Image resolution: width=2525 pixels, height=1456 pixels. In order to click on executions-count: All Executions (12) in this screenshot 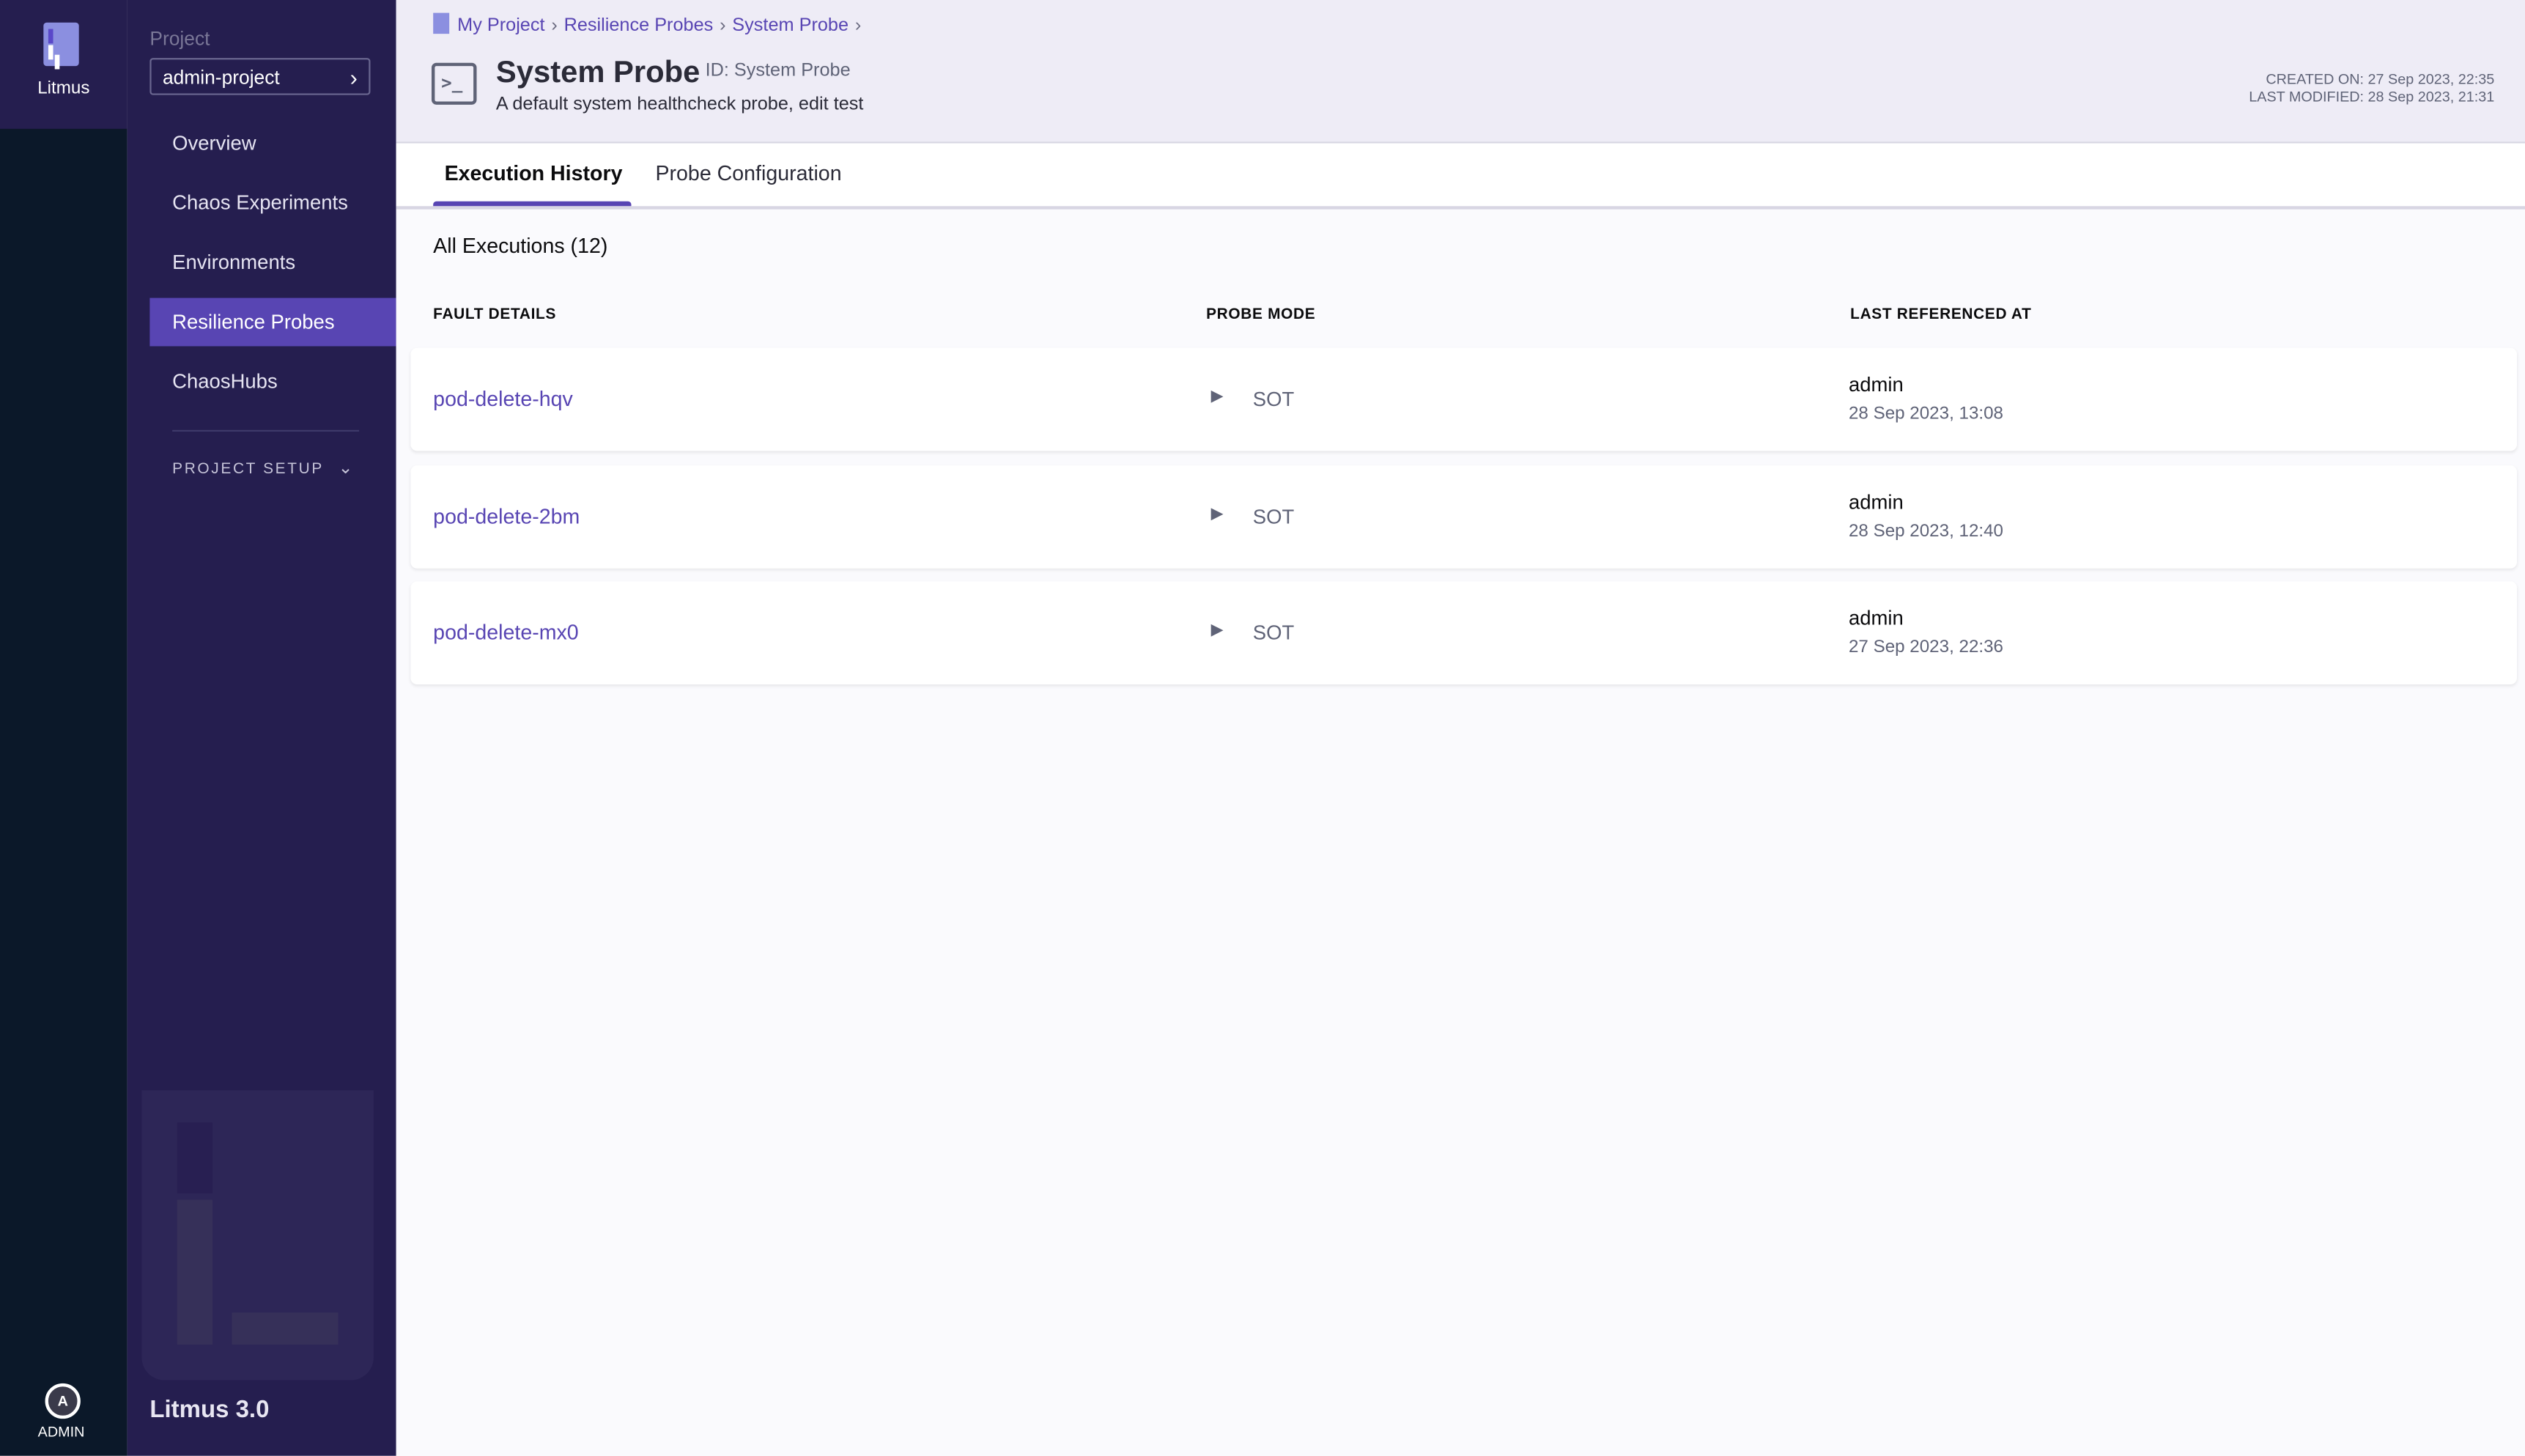, I will do `click(521, 245)`.